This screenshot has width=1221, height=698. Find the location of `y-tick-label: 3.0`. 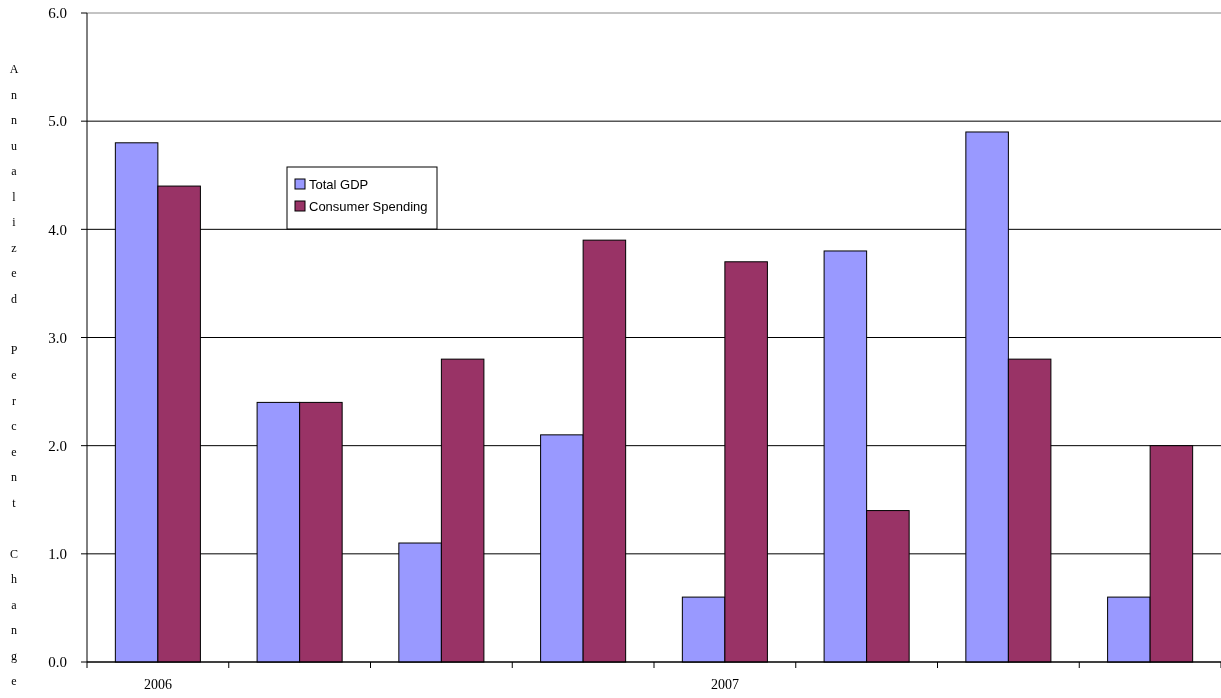

y-tick-label: 3.0 is located at coordinates (57, 337).